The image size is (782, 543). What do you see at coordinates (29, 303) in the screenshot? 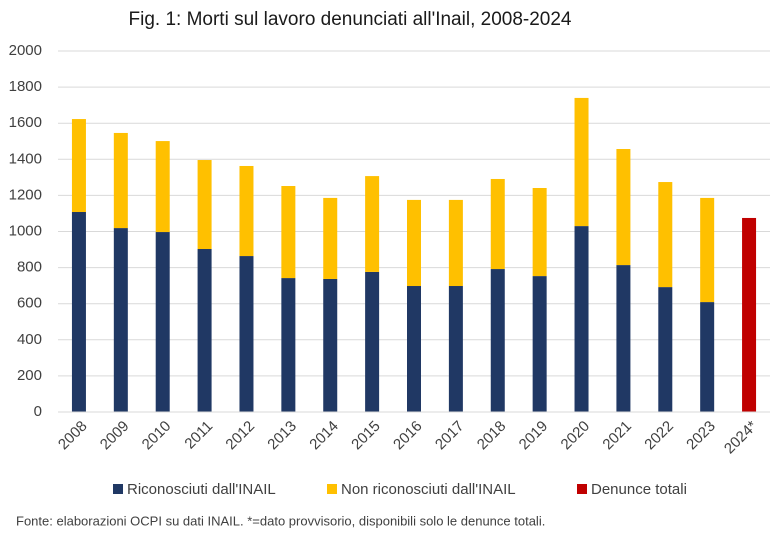
I see `y-tick-label: 600` at bounding box center [29, 303].